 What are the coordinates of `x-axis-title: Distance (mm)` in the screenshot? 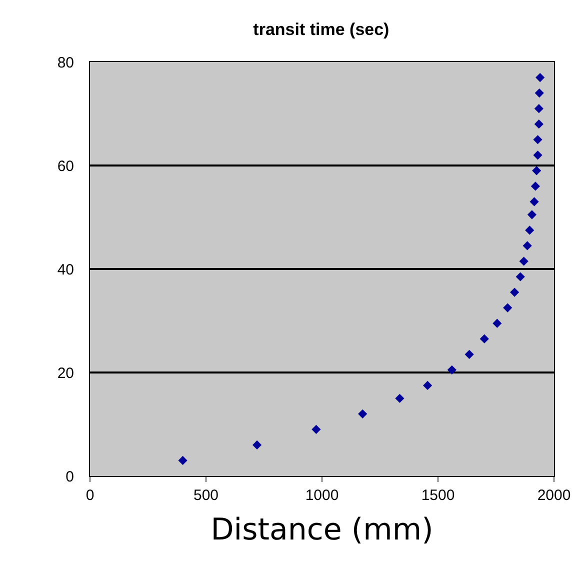 It's located at (322, 530).